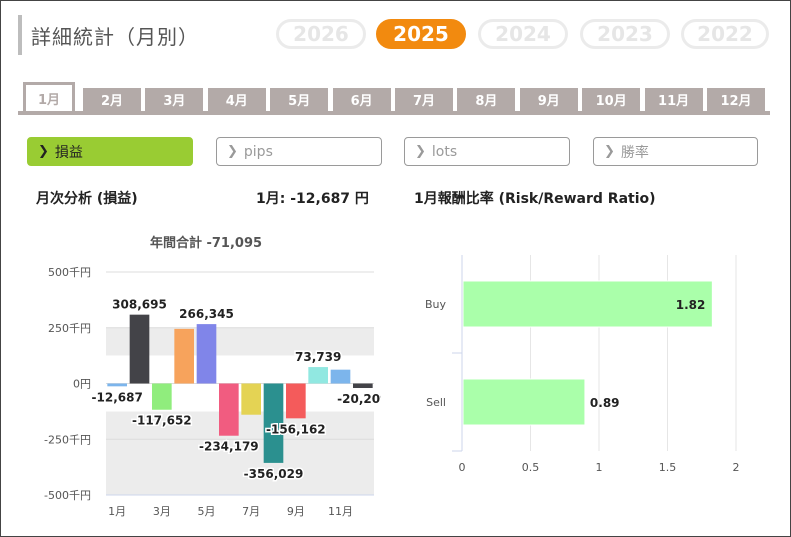  I want to click on metric-label: pips, so click(258, 151).